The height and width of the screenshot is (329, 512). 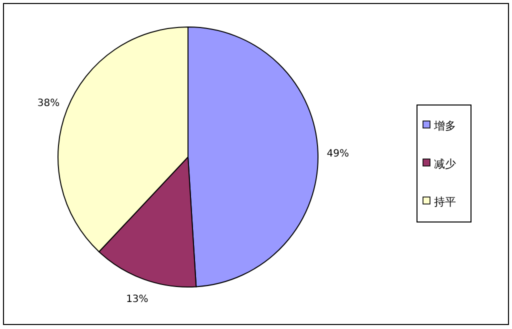 I want to click on data-label: 13%, so click(x=137, y=300).